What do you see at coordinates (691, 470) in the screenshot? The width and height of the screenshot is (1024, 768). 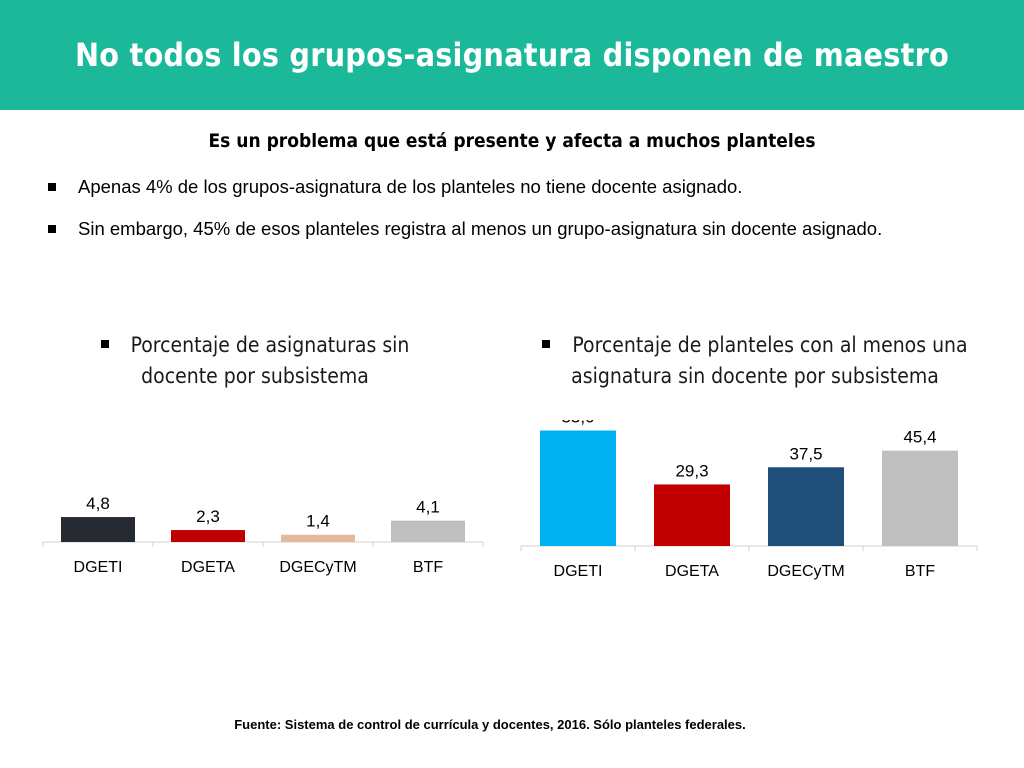 I see `data-label: 29,3` at bounding box center [691, 470].